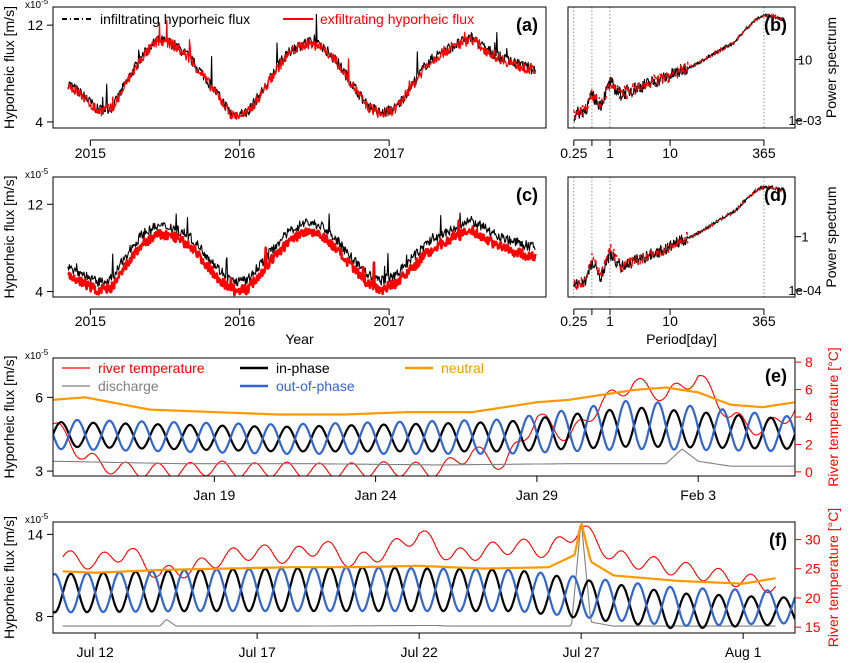 This screenshot has height=663, width=850. What do you see at coordinates (610, 153) in the screenshot?
I see `x-tick-label: 1` at bounding box center [610, 153].